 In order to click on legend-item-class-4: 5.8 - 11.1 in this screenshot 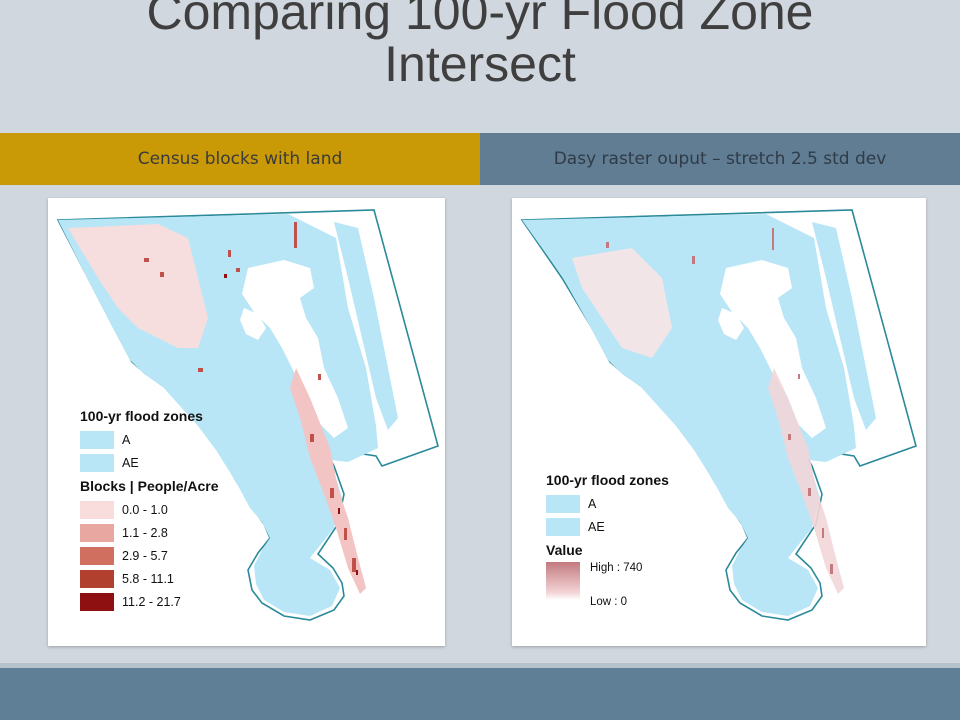, I will do `click(149, 578)`.